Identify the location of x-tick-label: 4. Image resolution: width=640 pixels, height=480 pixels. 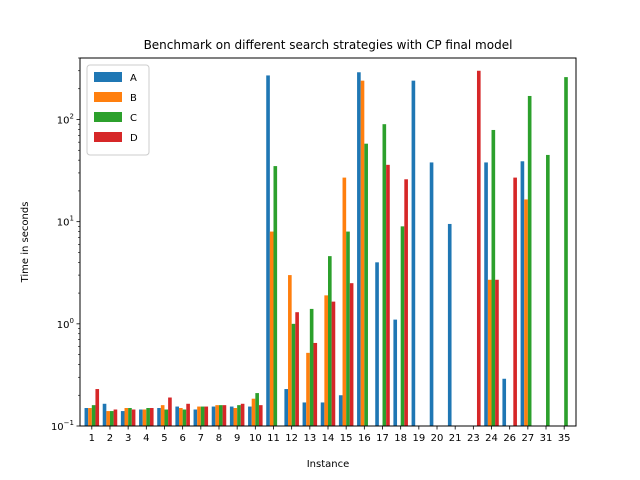
(146, 438).